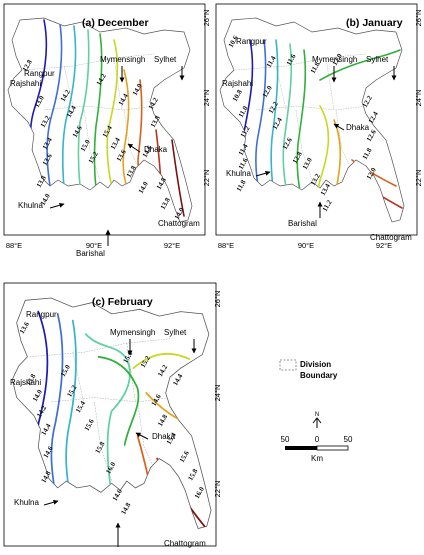 Image resolution: width=424 pixels, height=555 pixels. What do you see at coordinates (315, 364) in the screenshot?
I see `legend-line-1: Division` at bounding box center [315, 364].